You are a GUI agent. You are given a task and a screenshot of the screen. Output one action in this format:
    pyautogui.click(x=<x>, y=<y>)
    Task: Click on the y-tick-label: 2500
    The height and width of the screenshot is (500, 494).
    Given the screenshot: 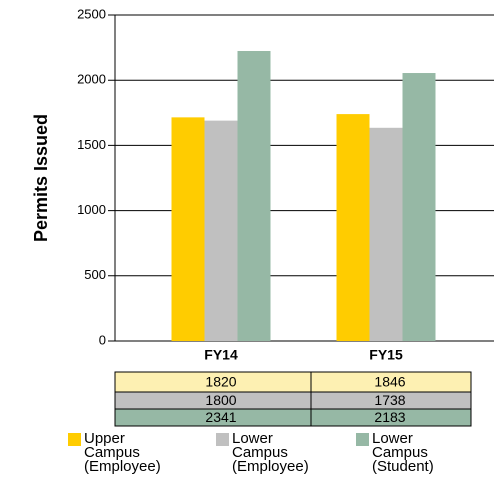 What is the action you would take?
    pyautogui.click(x=91, y=13)
    